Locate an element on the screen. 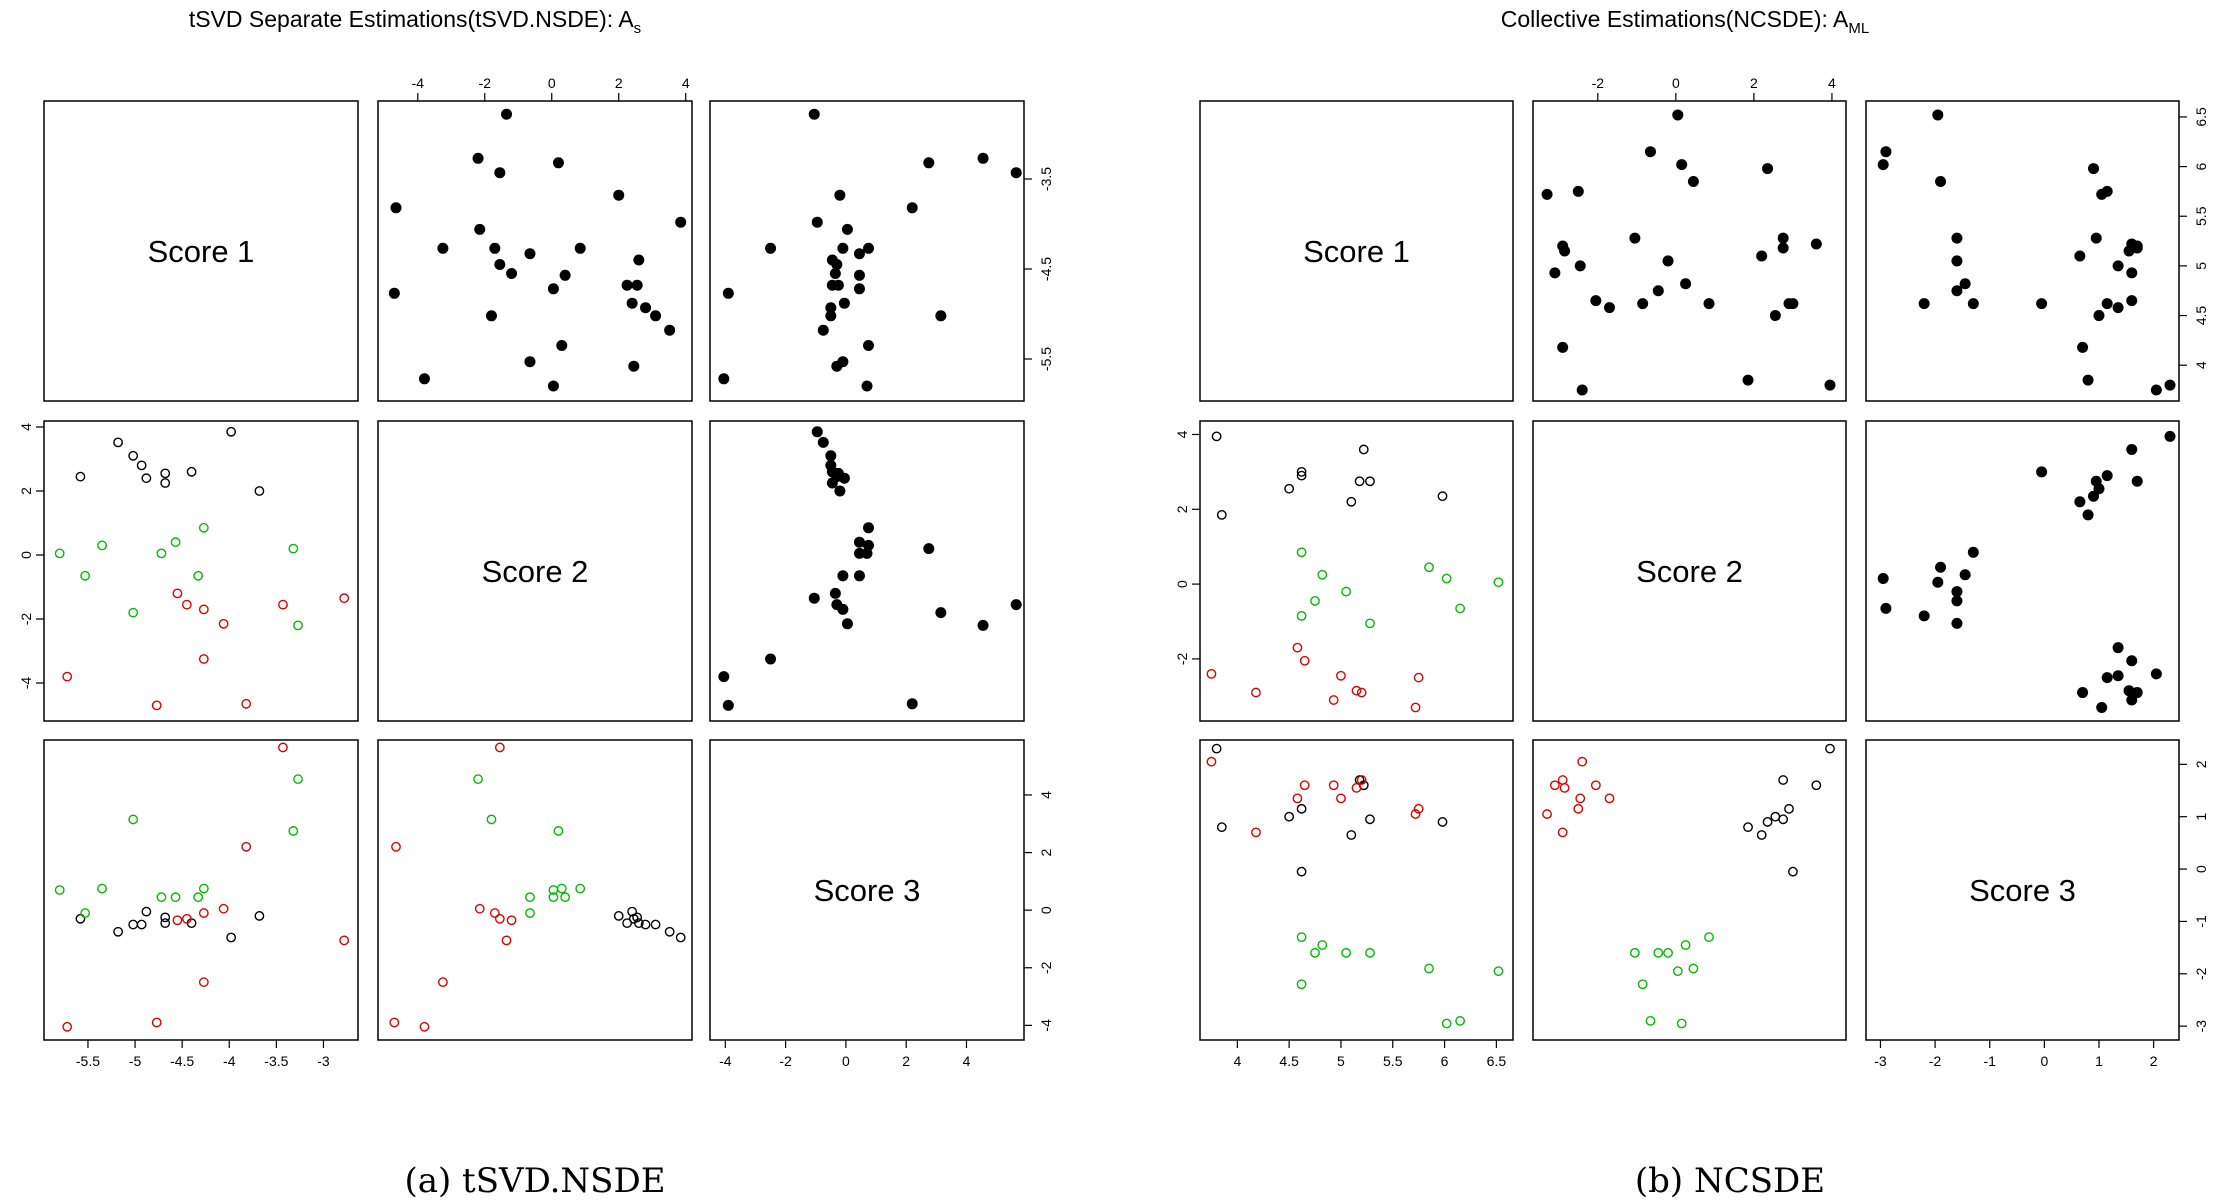 The height and width of the screenshot is (1204, 2220). caption-ncsde: (b) NCSDE is located at coordinates (1730, 1181).